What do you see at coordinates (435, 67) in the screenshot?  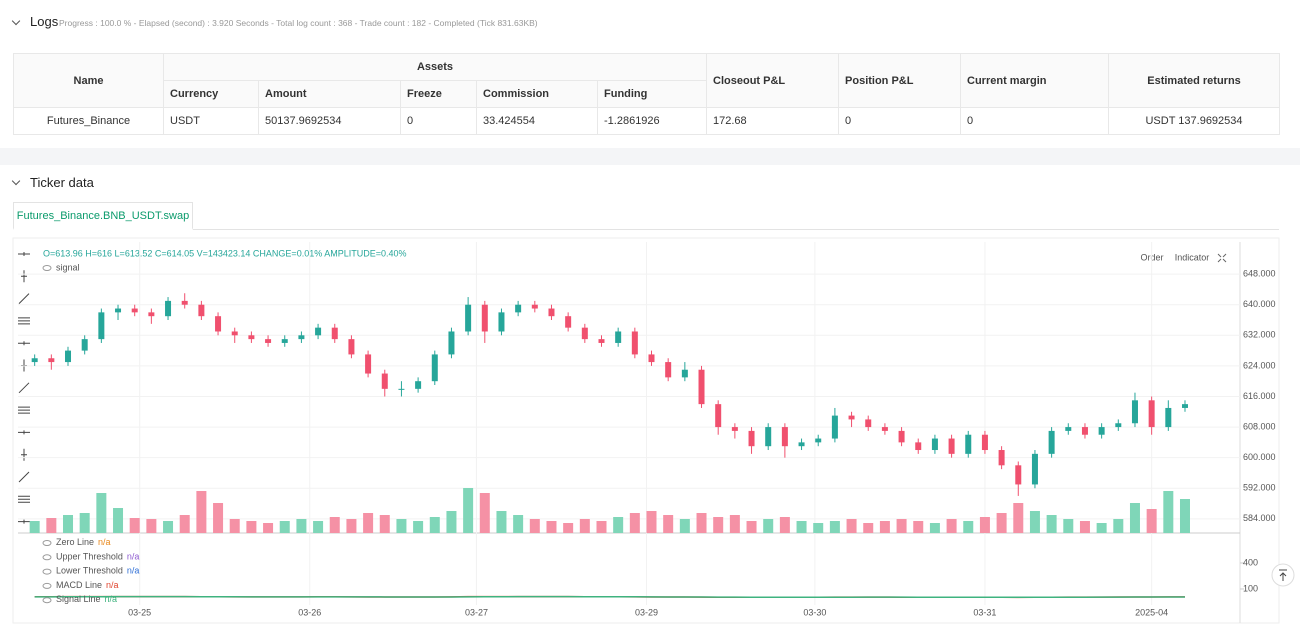 I see `header-cell: Assets` at bounding box center [435, 67].